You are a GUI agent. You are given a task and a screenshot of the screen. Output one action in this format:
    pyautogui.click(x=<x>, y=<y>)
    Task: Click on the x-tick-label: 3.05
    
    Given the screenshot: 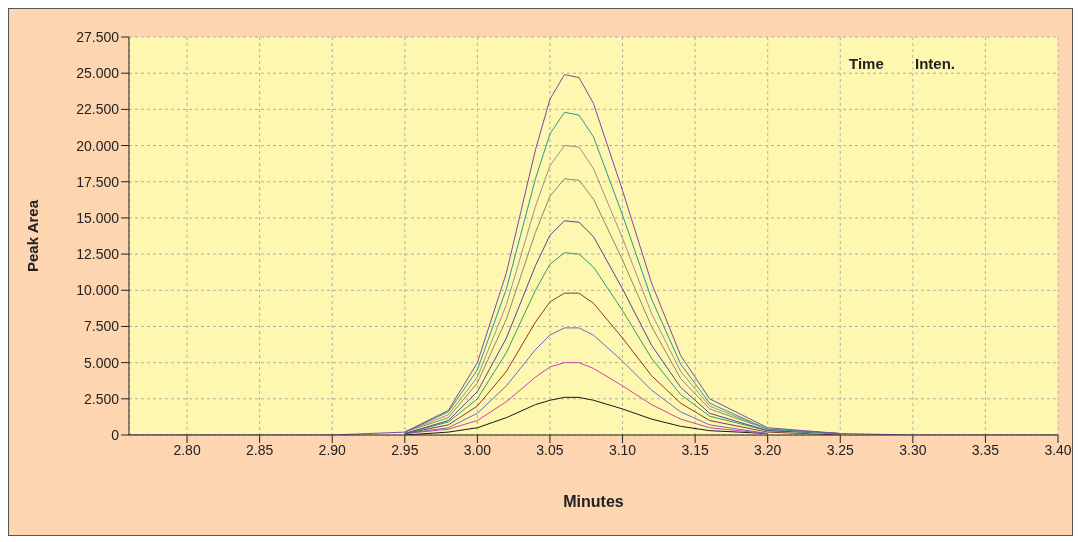 What is the action you would take?
    pyautogui.click(x=550, y=449)
    